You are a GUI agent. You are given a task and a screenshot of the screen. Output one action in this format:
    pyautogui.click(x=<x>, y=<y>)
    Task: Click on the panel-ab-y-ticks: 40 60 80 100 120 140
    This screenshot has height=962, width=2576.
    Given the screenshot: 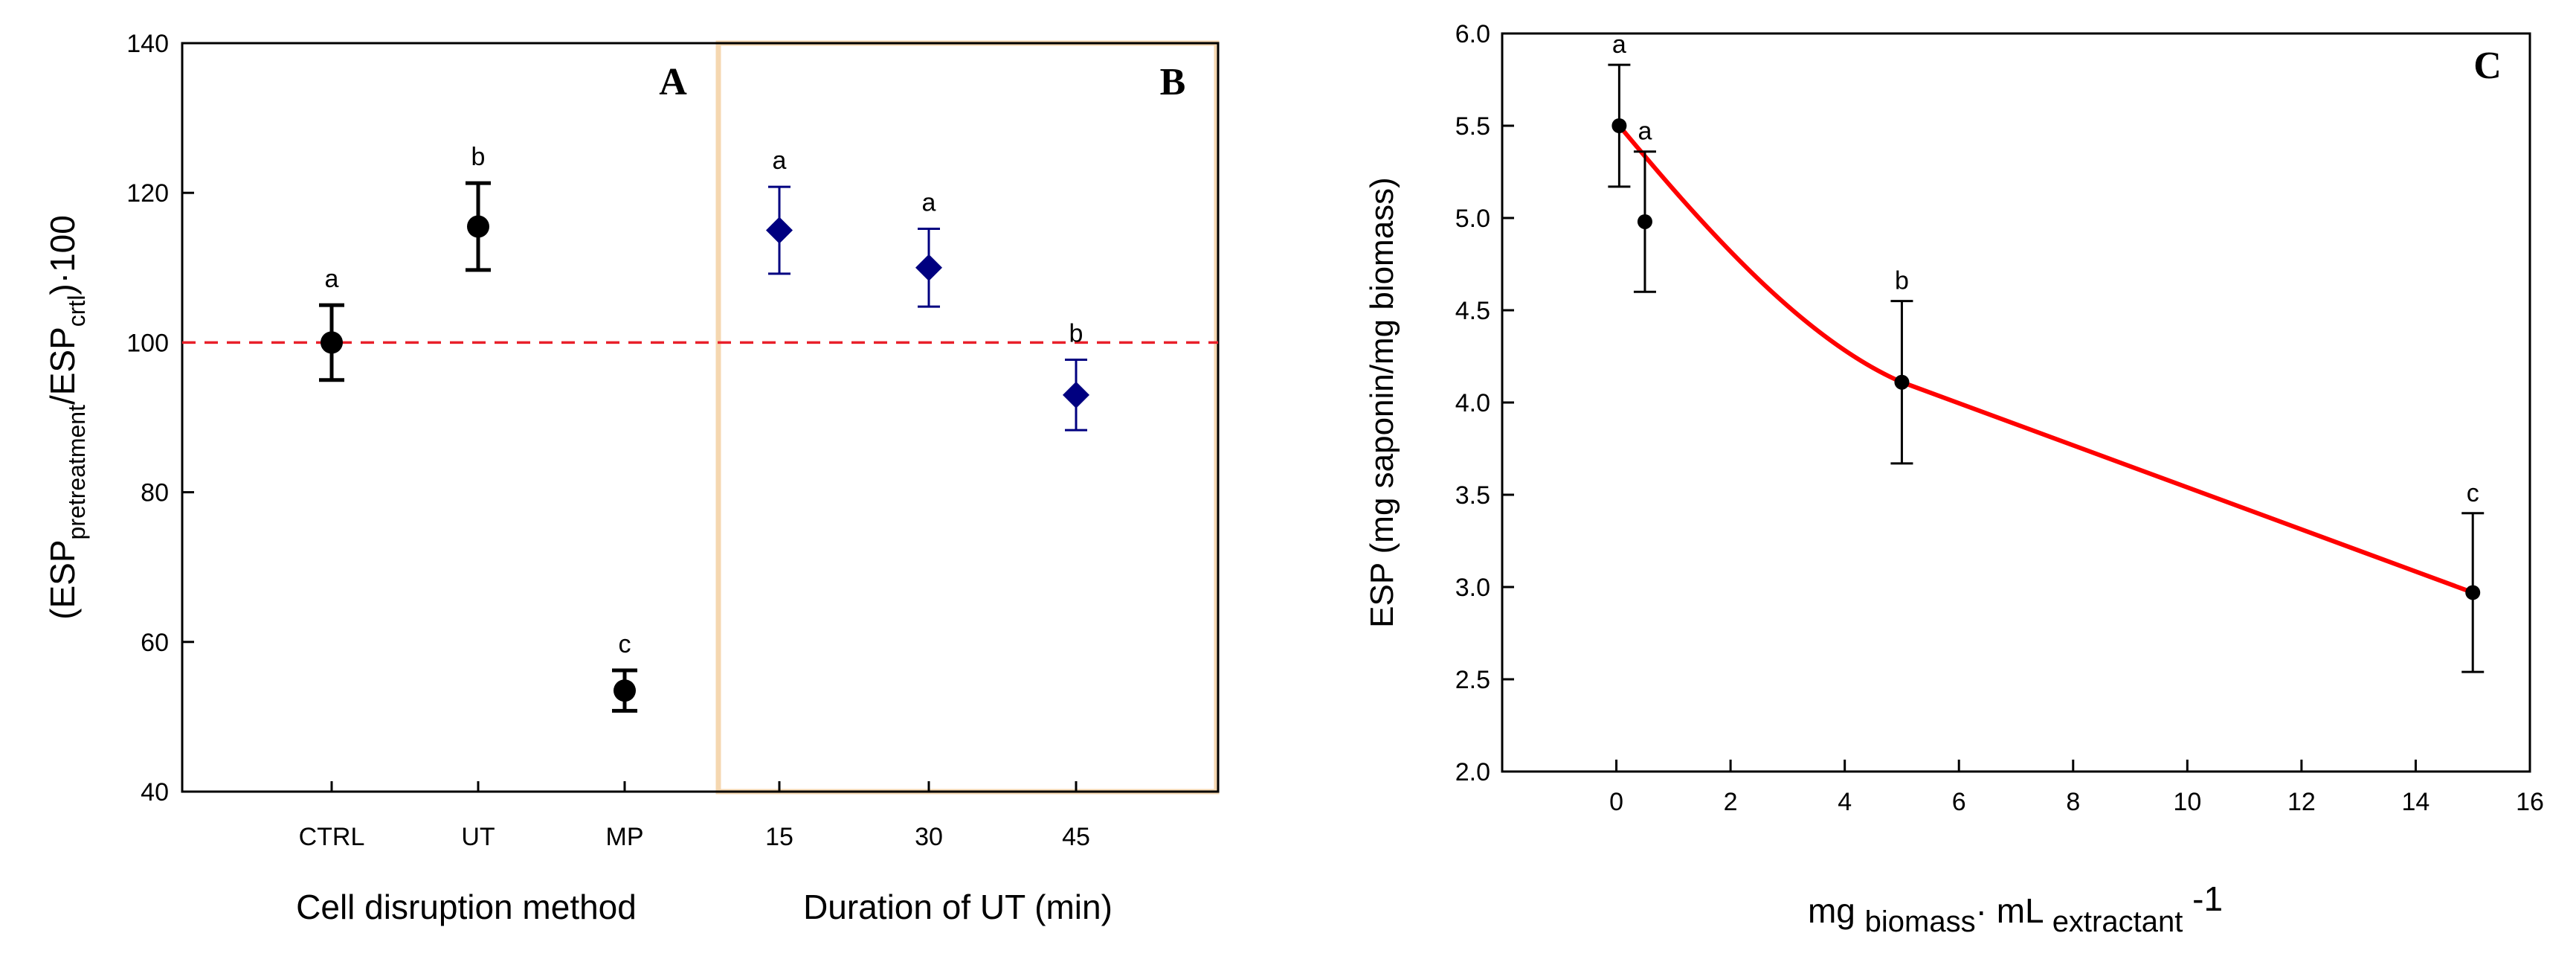 What is the action you would take?
    pyautogui.click(x=160, y=418)
    